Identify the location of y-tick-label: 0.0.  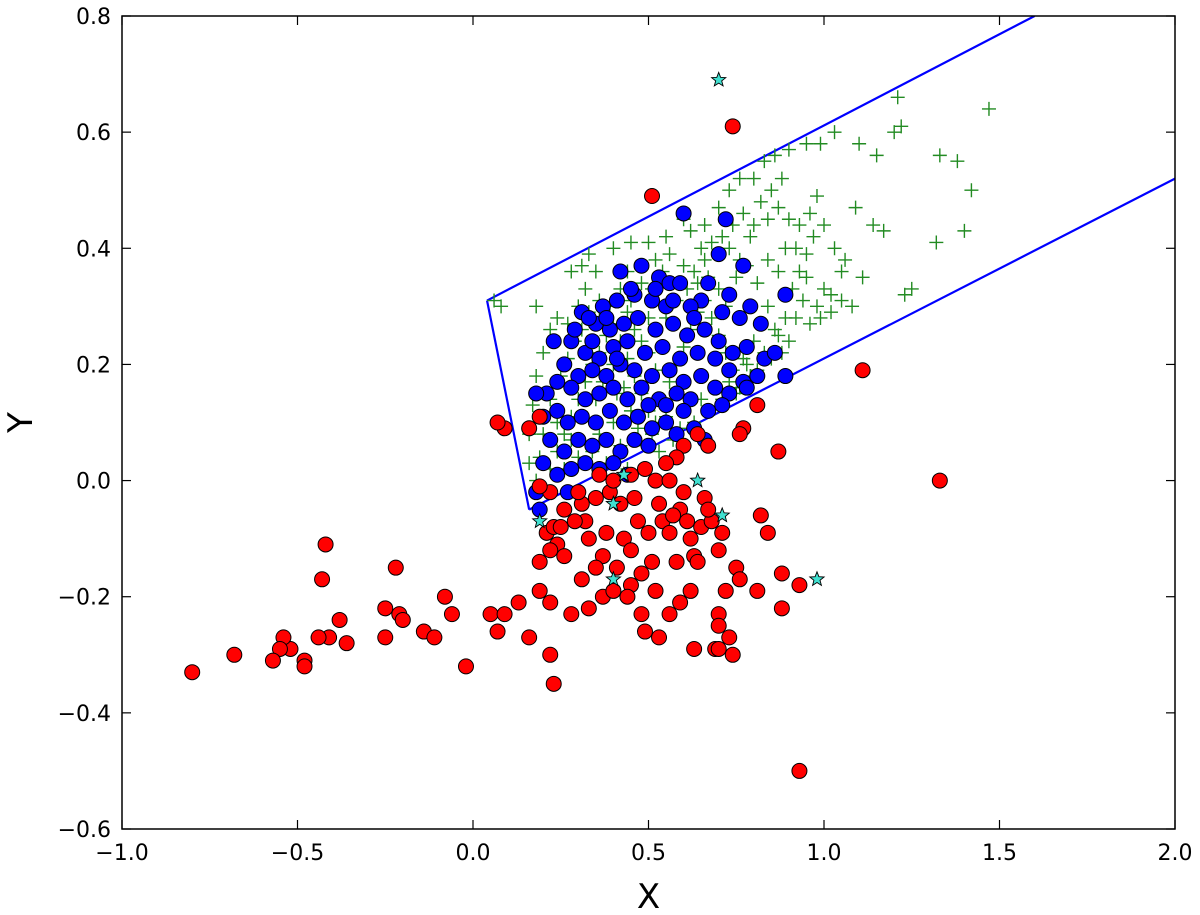
(93, 482).